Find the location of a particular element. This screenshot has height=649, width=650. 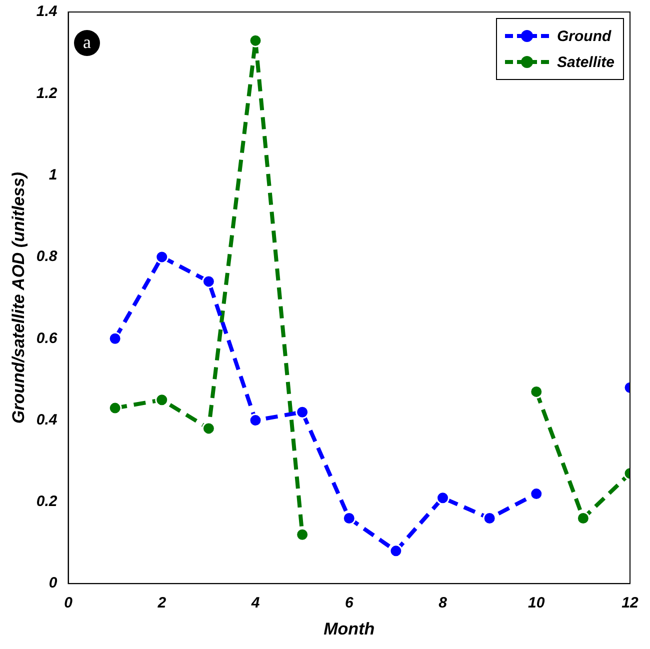

legend-label: Satellite is located at coordinates (586, 62).